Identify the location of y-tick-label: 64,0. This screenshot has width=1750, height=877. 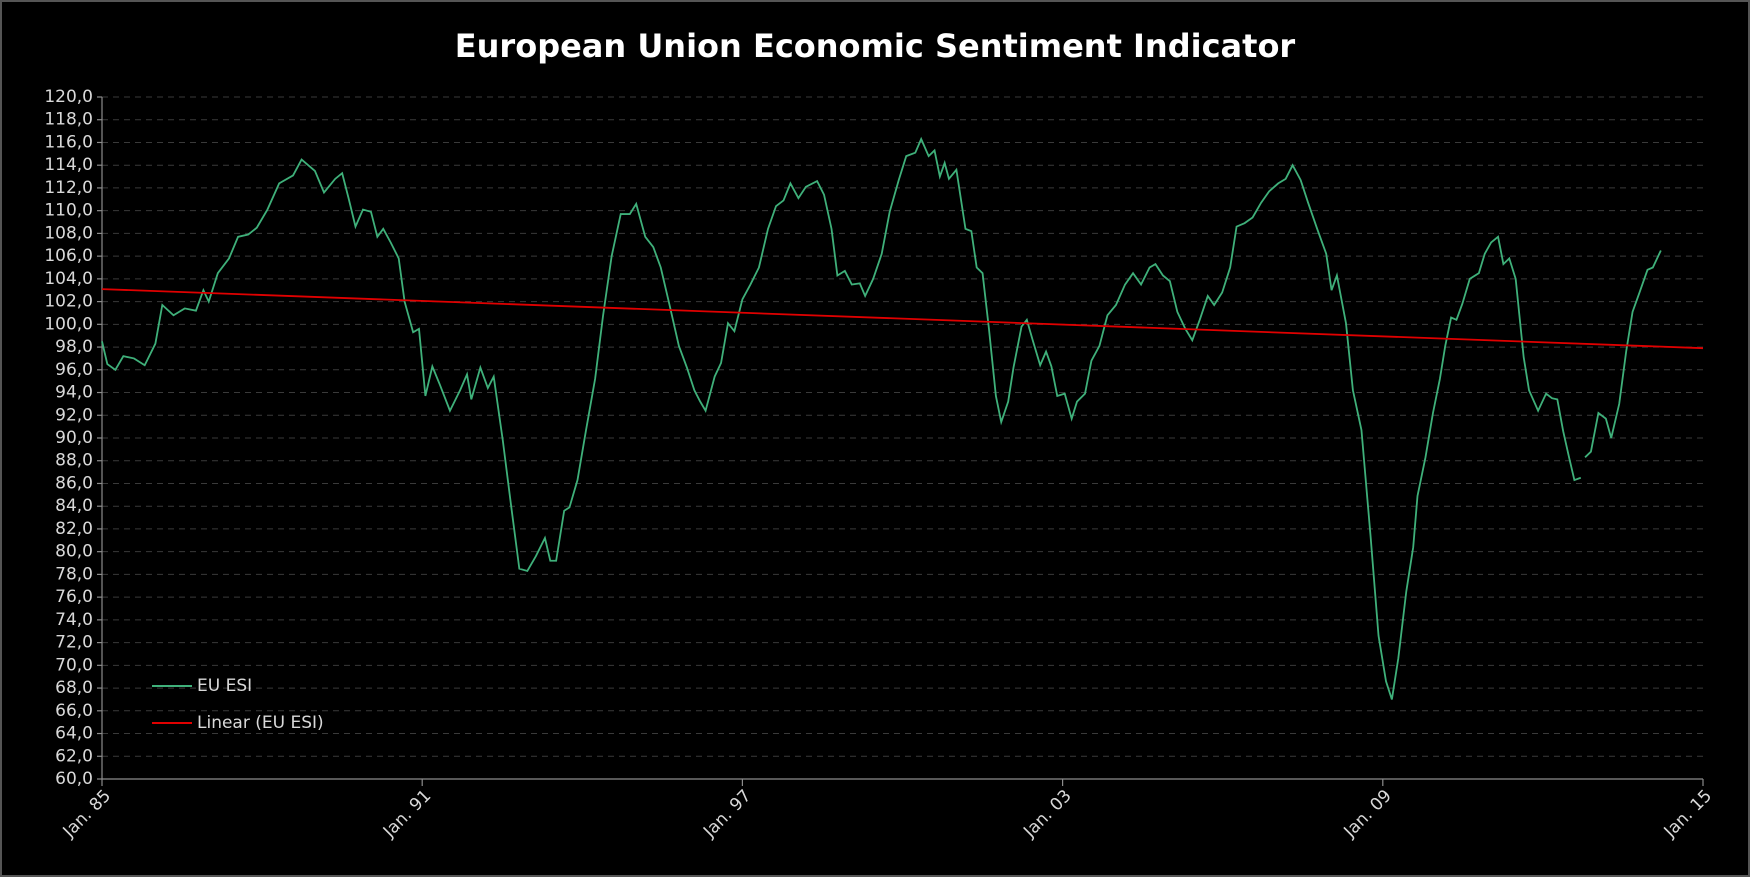
(74, 734).